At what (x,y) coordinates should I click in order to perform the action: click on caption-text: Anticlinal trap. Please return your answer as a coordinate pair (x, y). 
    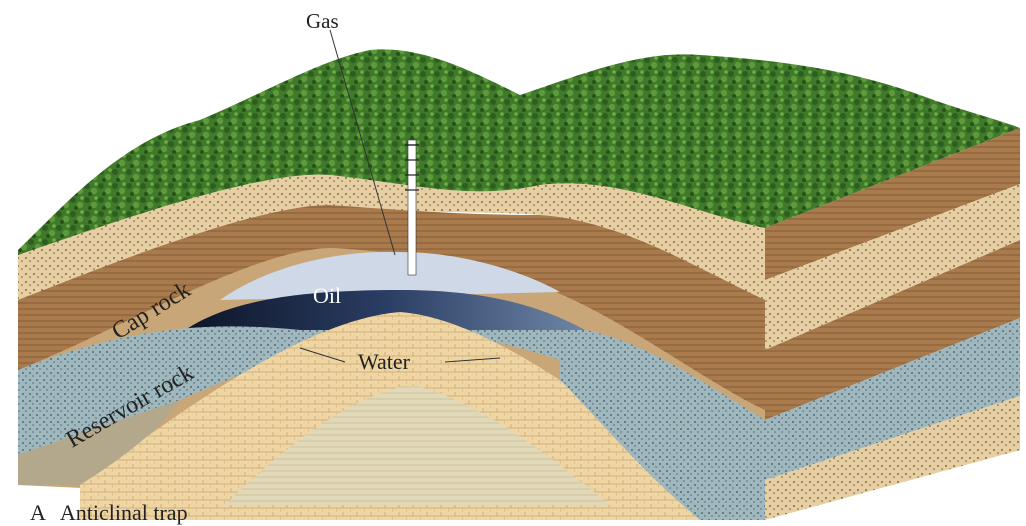
    Looking at the image, I should click on (123, 512).